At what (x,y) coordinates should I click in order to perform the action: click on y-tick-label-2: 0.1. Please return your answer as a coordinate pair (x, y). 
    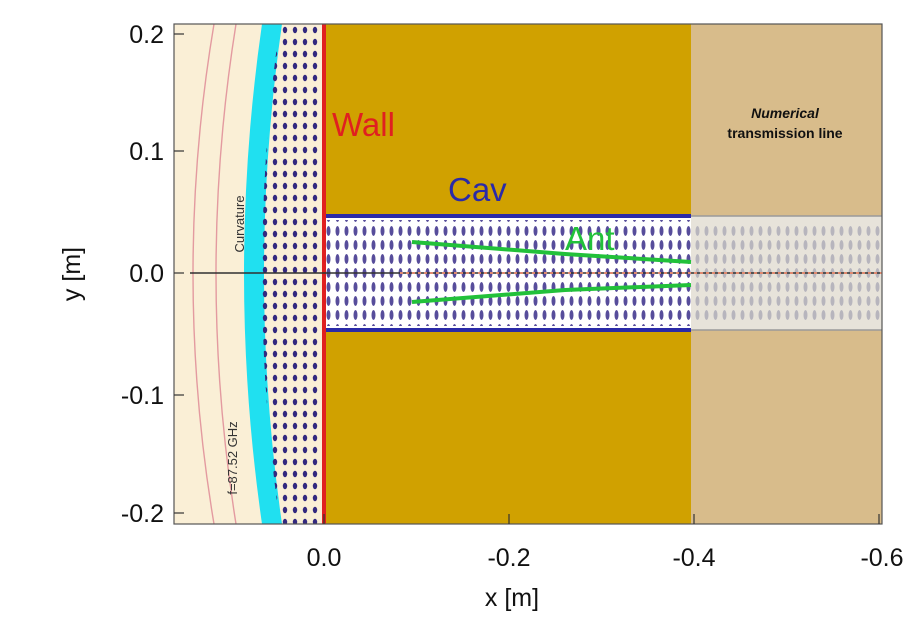
    Looking at the image, I should click on (146, 152).